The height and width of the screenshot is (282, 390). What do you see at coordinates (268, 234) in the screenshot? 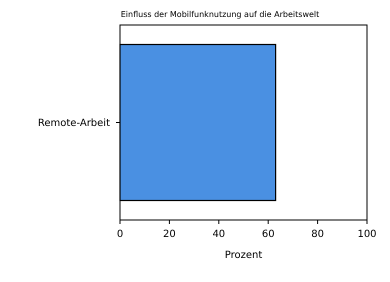
I see `x-tick-label: 60` at bounding box center [268, 234].